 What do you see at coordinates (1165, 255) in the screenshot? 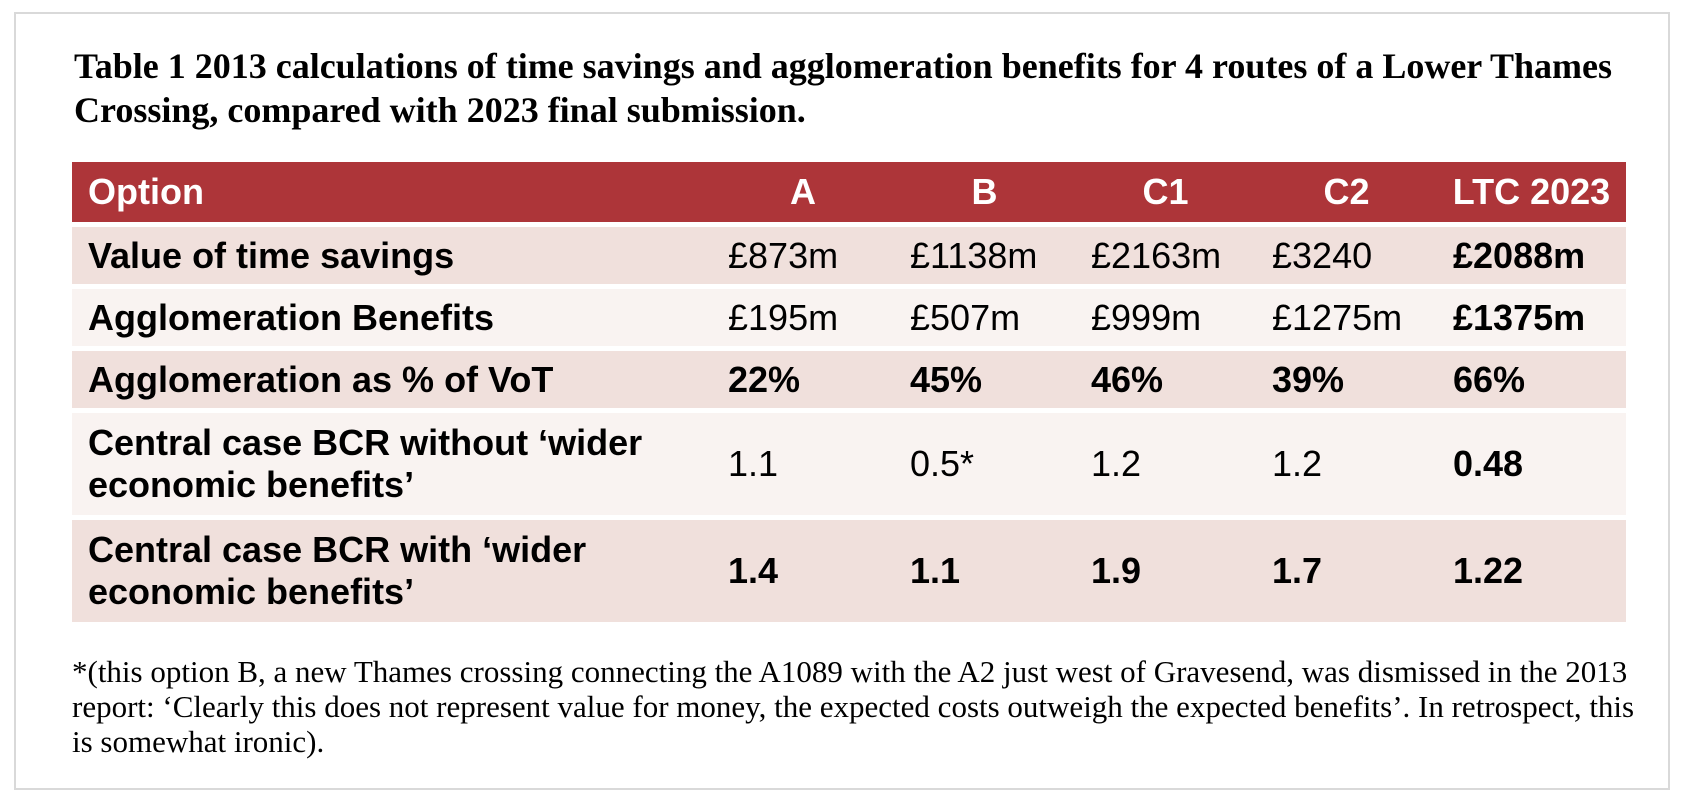
I see `cell-value: £2163m` at bounding box center [1165, 255].